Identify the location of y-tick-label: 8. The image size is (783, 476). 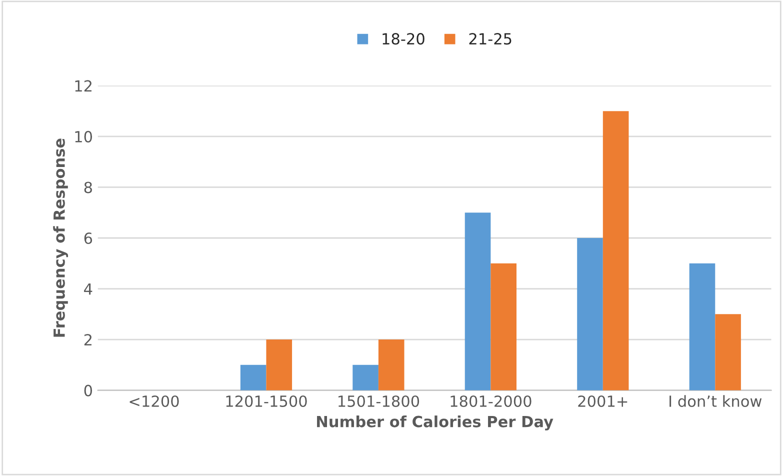
(88, 188).